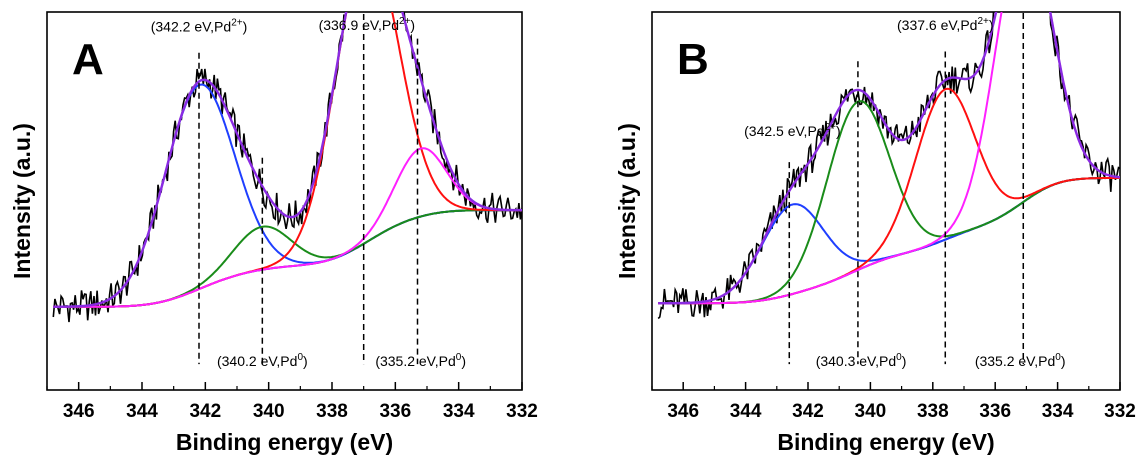 This screenshot has height=470, width=1140. I want to click on peak-annotation: (342.5 eV,Pd2+), so click(792, 130).